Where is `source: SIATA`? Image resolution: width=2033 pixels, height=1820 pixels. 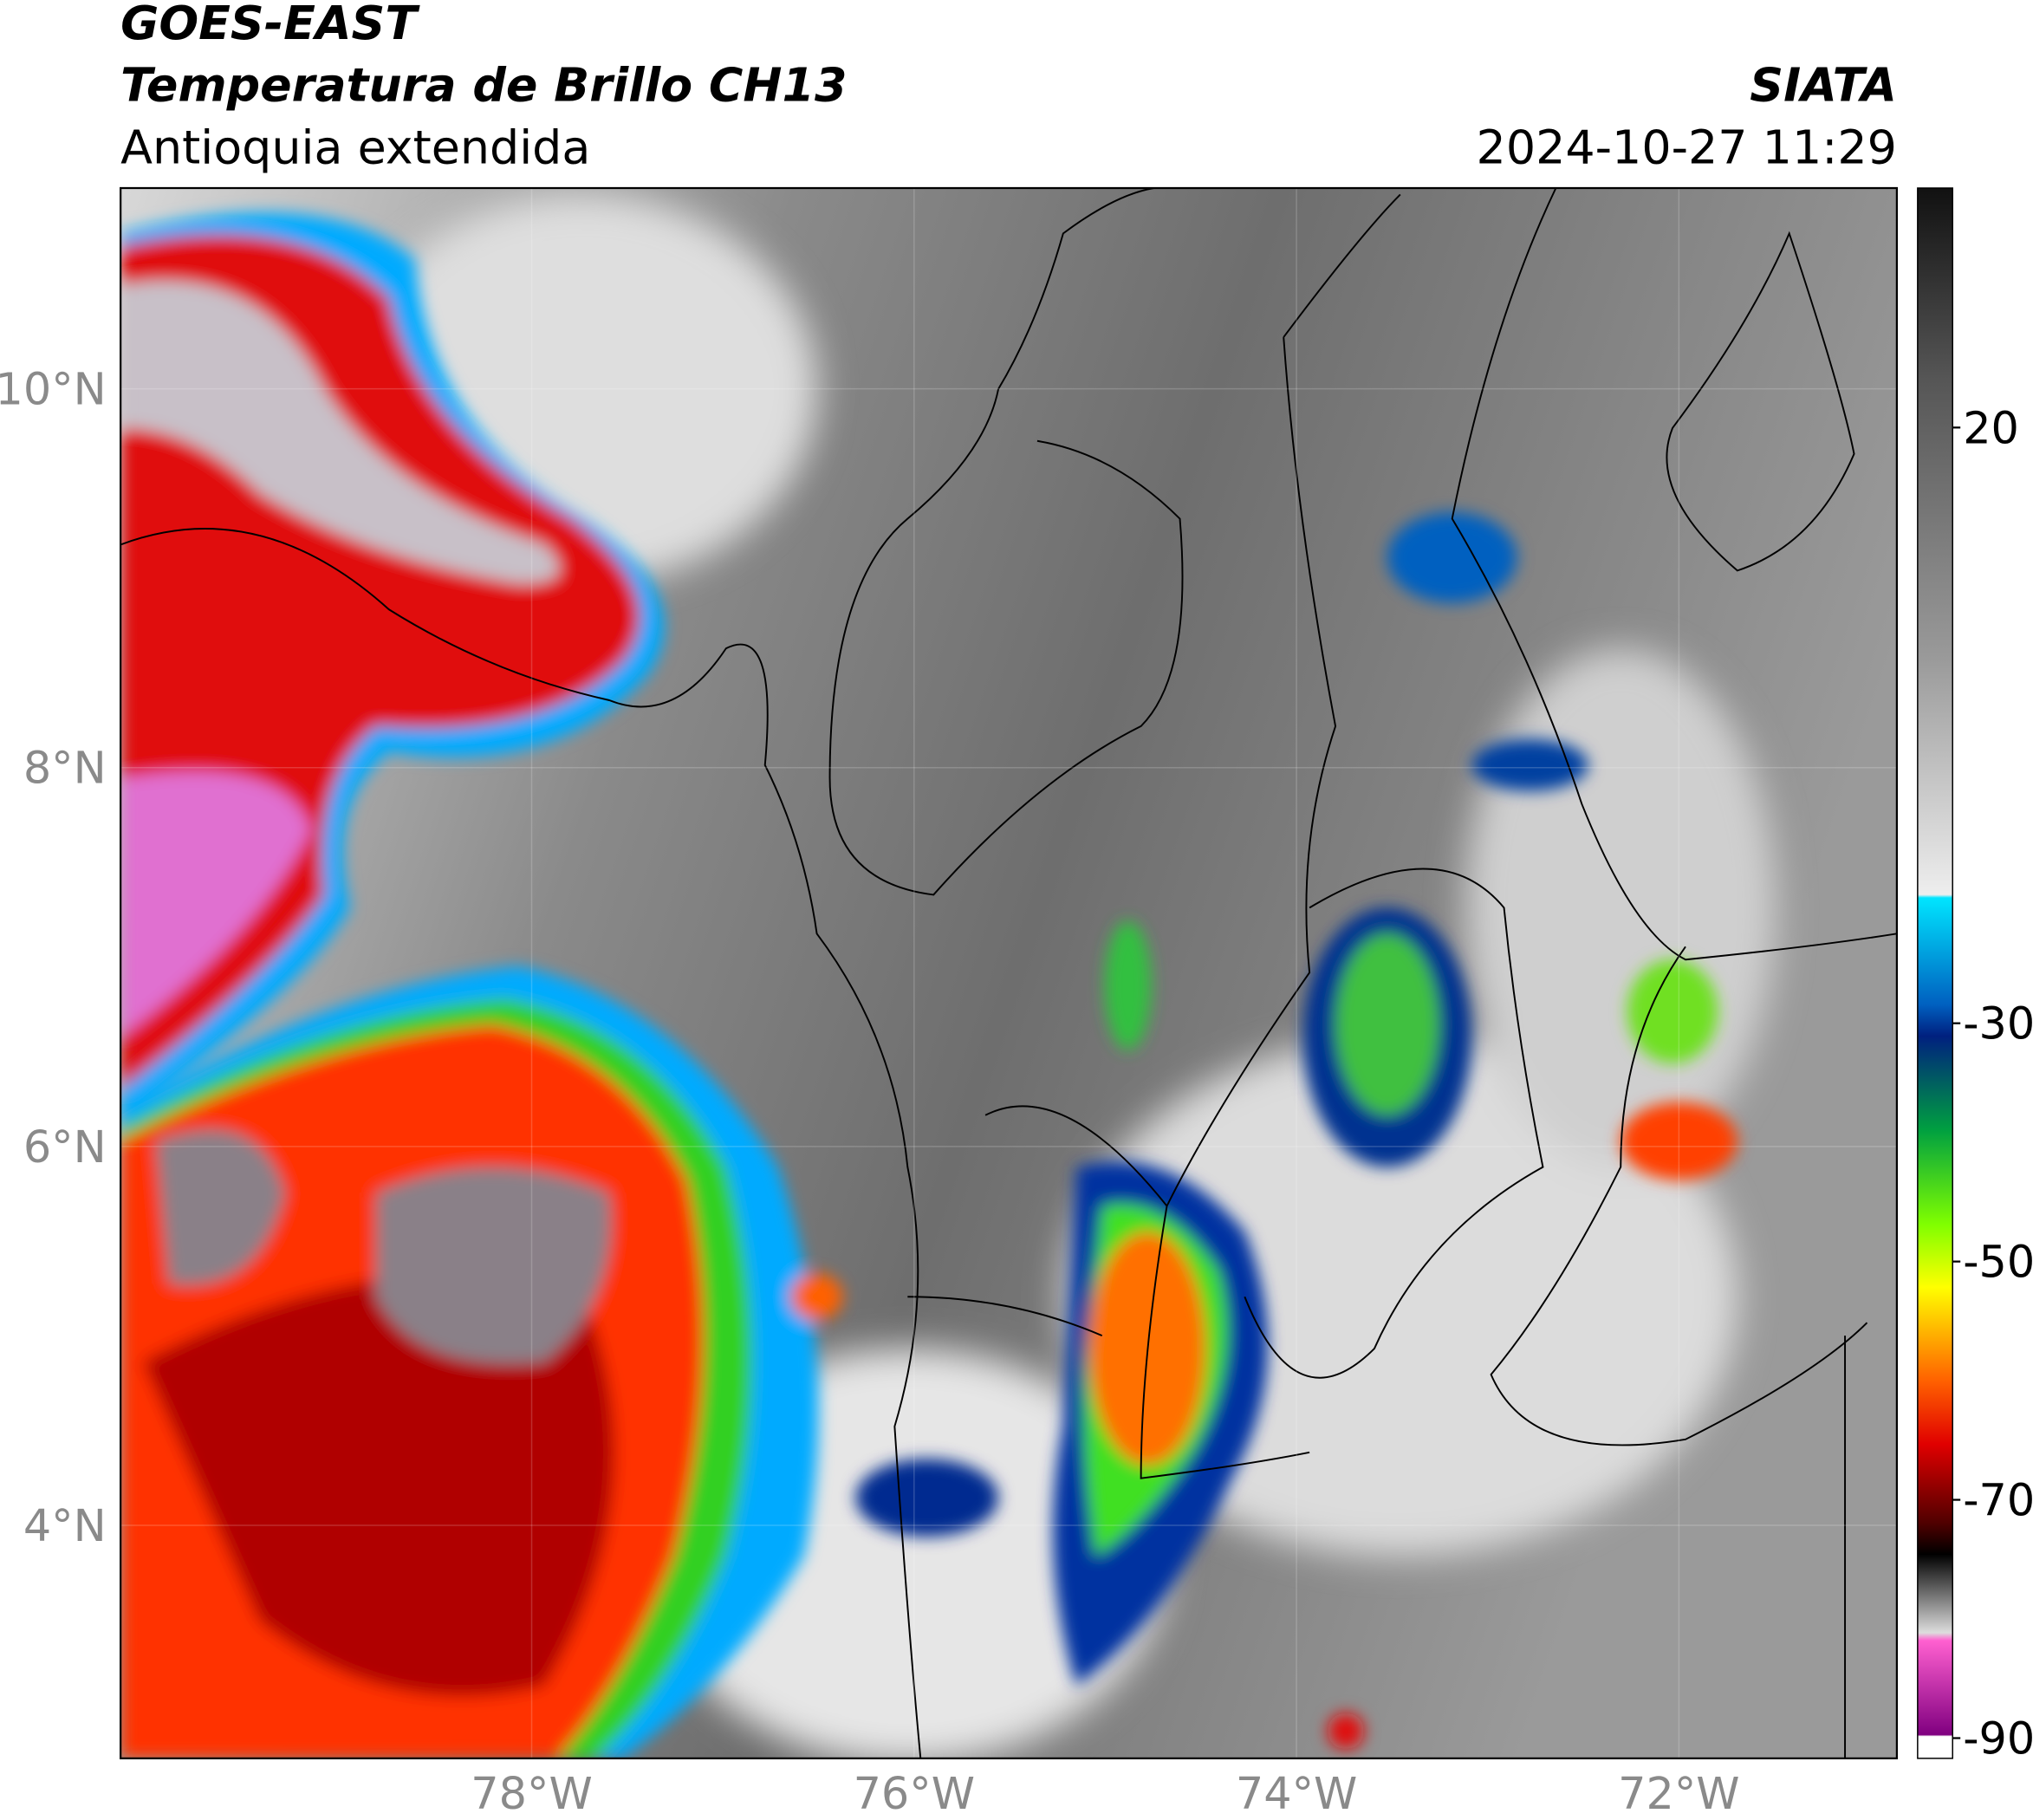 source: SIATA is located at coordinates (1824, 85).